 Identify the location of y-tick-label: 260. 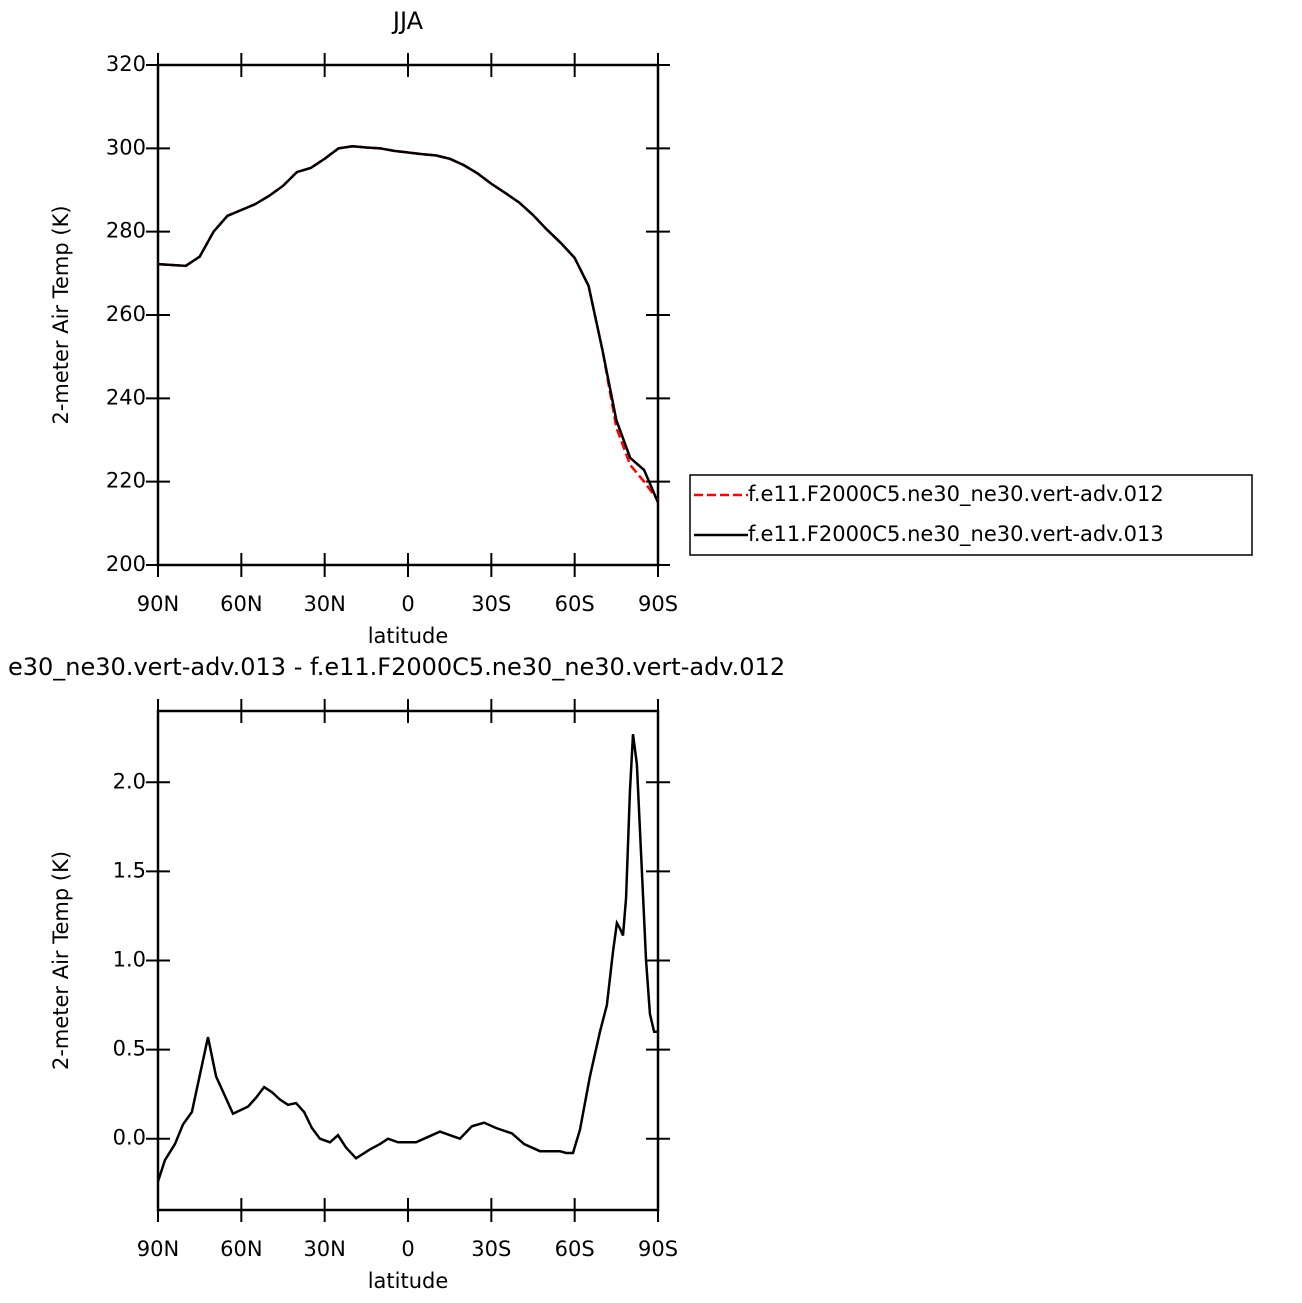
(126, 314).